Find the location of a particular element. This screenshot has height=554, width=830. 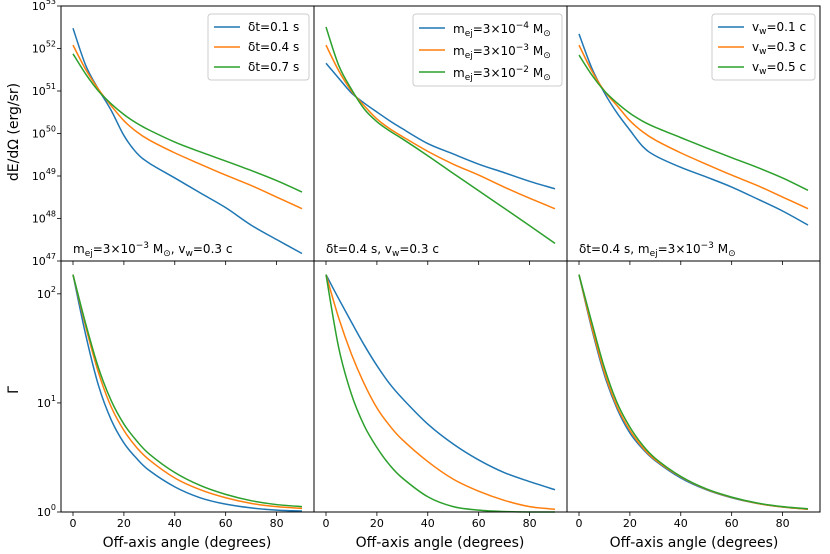

panel-bottom-right is located at coordinates (693, 388).